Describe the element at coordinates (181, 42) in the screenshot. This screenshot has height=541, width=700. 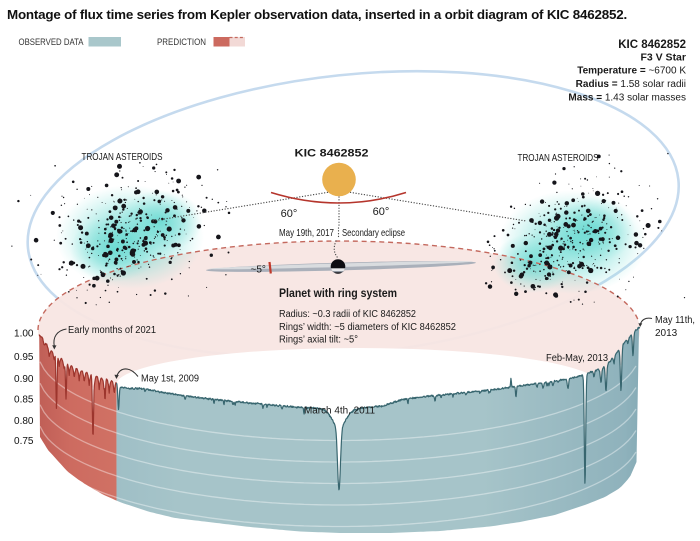
I see `svg-text: PREDICTION` at that location.